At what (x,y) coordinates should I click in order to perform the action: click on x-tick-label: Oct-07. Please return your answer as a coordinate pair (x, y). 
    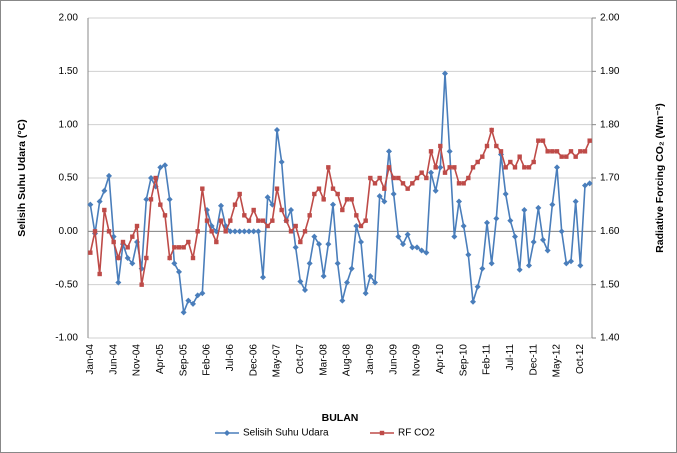
    Looking at the image, I should click on (300, 359).